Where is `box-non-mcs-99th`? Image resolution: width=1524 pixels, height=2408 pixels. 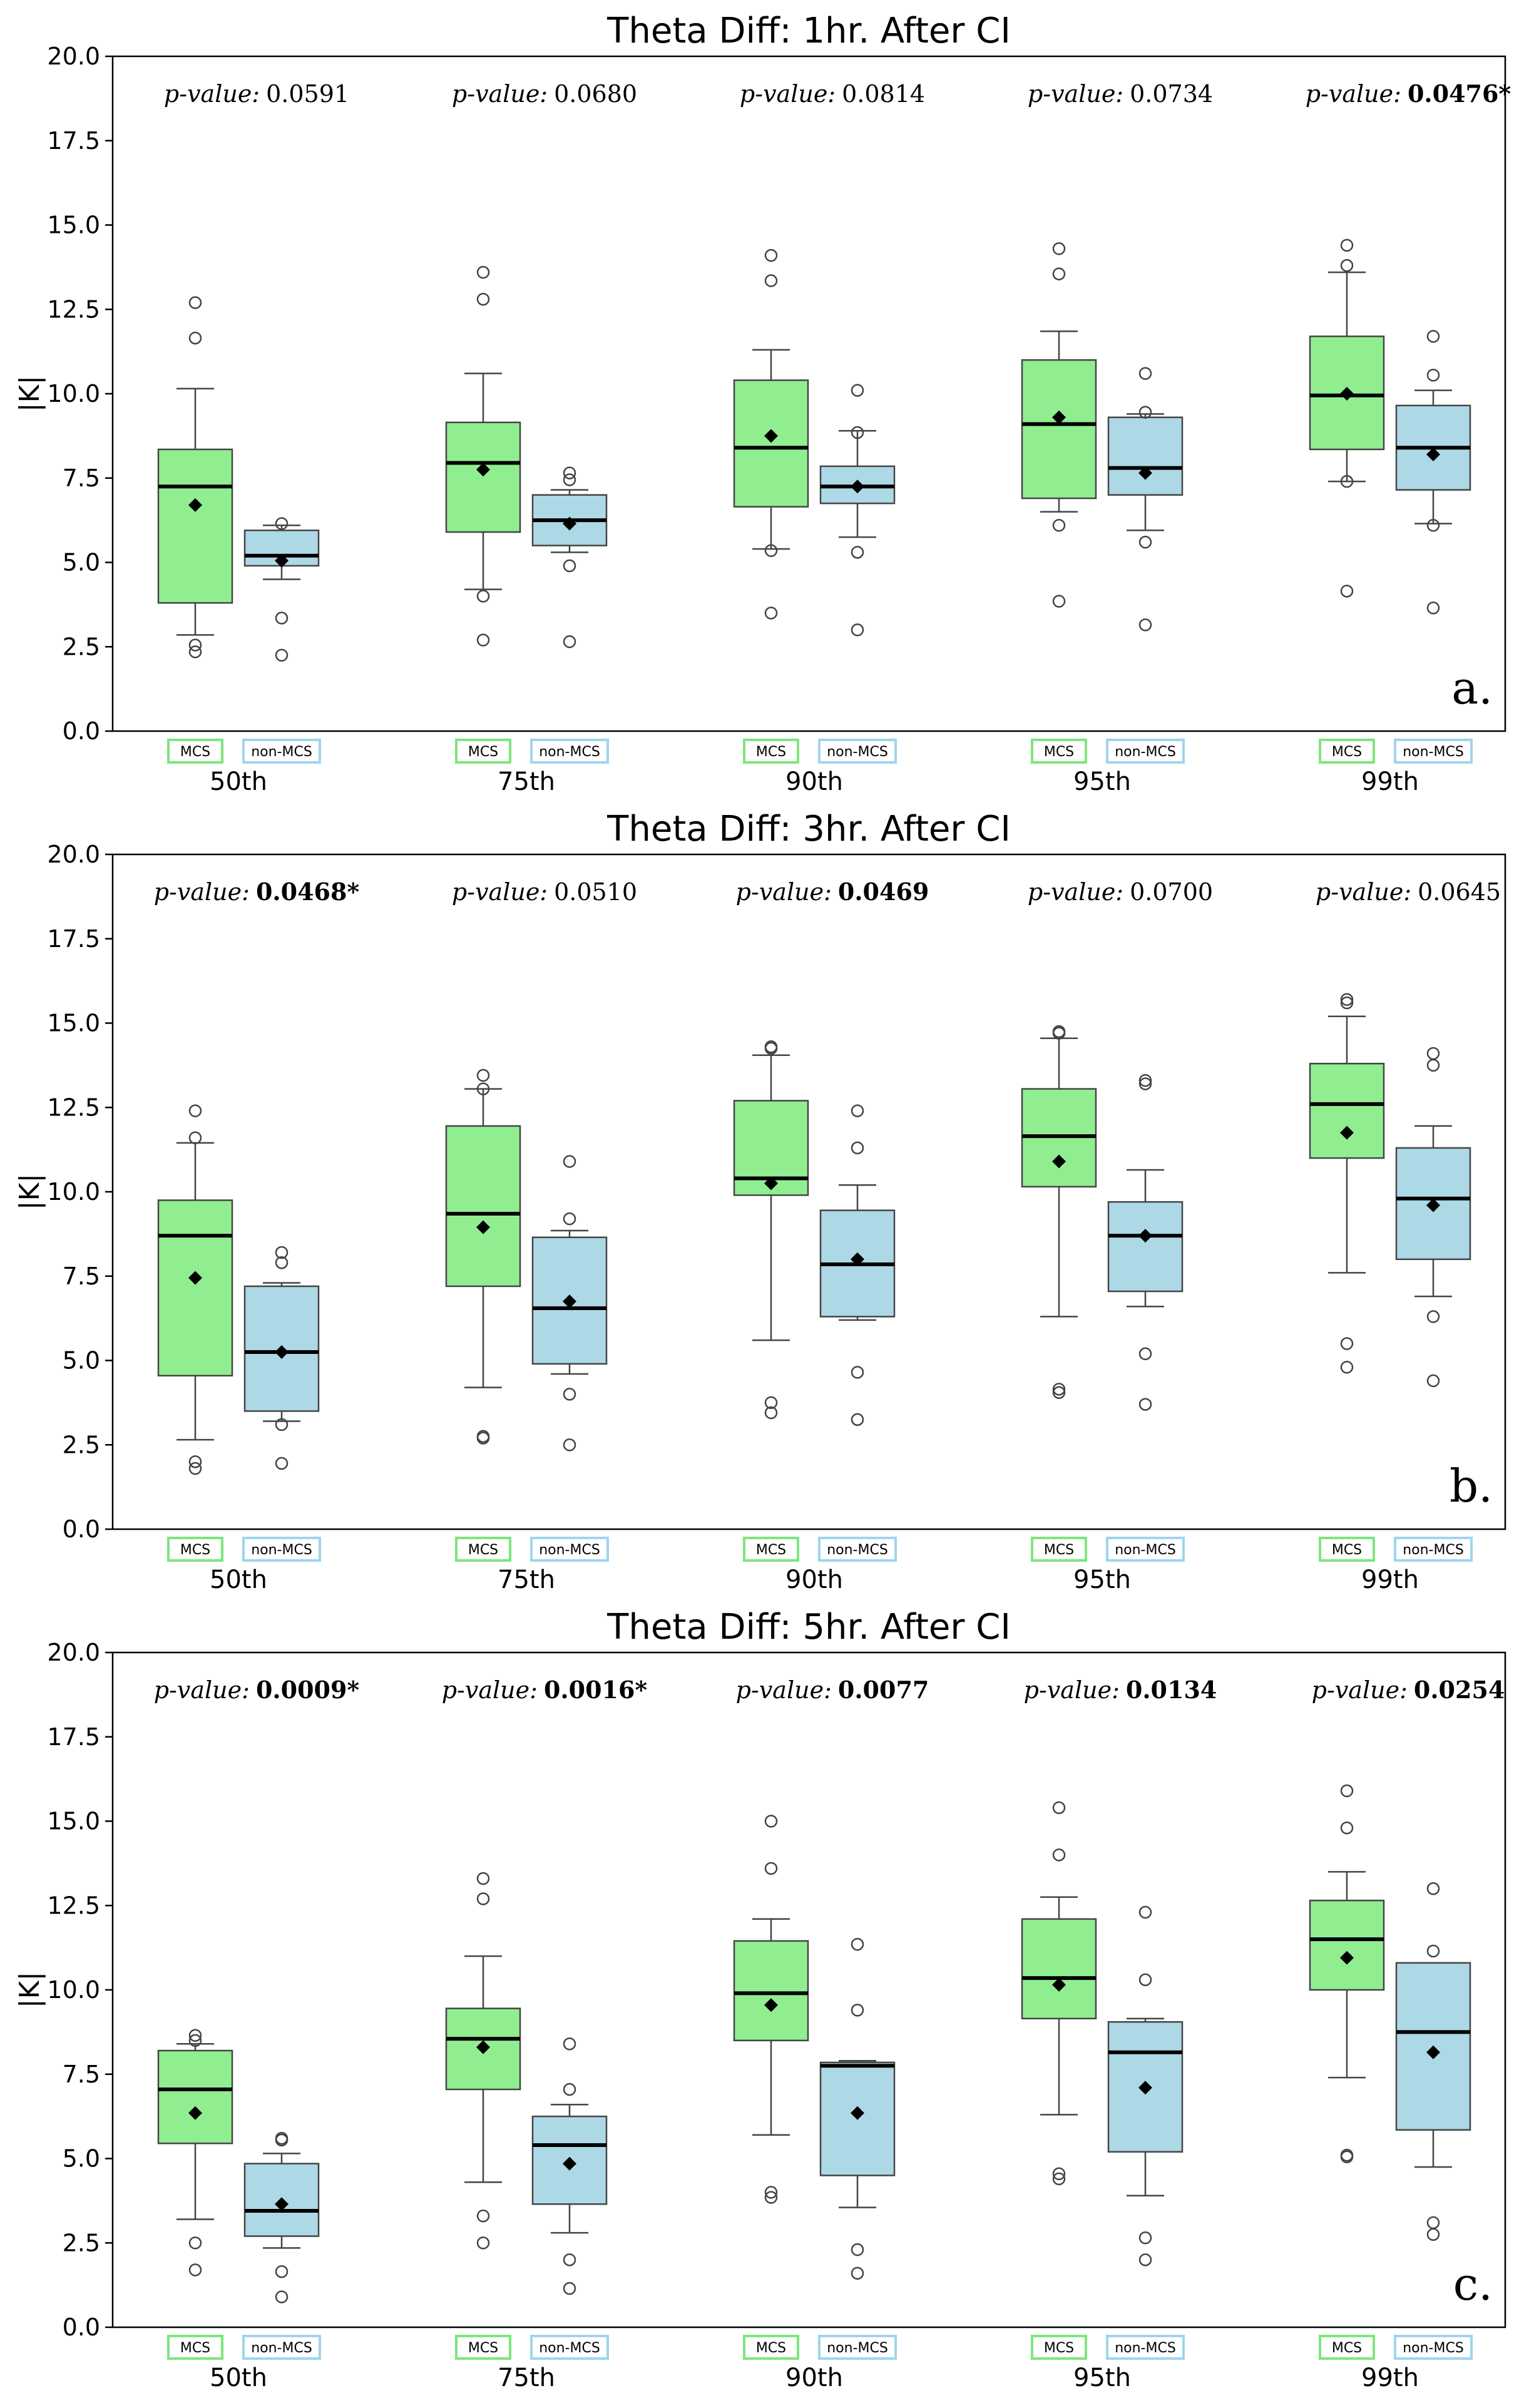
box-non-mcs-99th is located at coordinates (1433, 472).